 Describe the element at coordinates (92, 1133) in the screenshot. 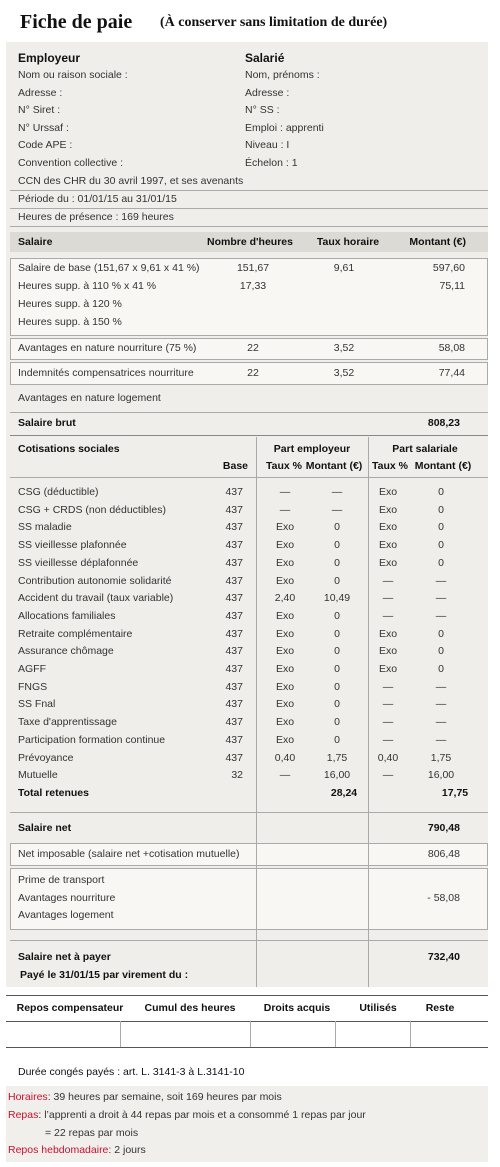

I see `note-text: = 22 repas par mois` at that location.